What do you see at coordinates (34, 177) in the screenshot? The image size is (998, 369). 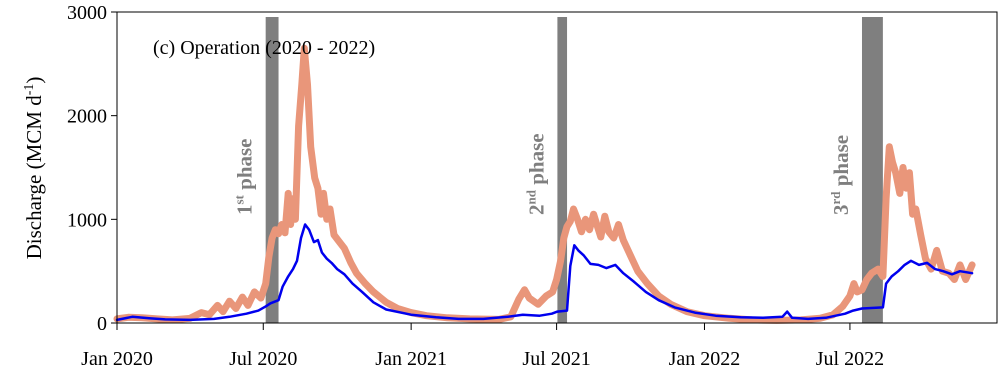 I see `y-axis-label-main: Discharge (MCM d` at bounding box center [34, 177].